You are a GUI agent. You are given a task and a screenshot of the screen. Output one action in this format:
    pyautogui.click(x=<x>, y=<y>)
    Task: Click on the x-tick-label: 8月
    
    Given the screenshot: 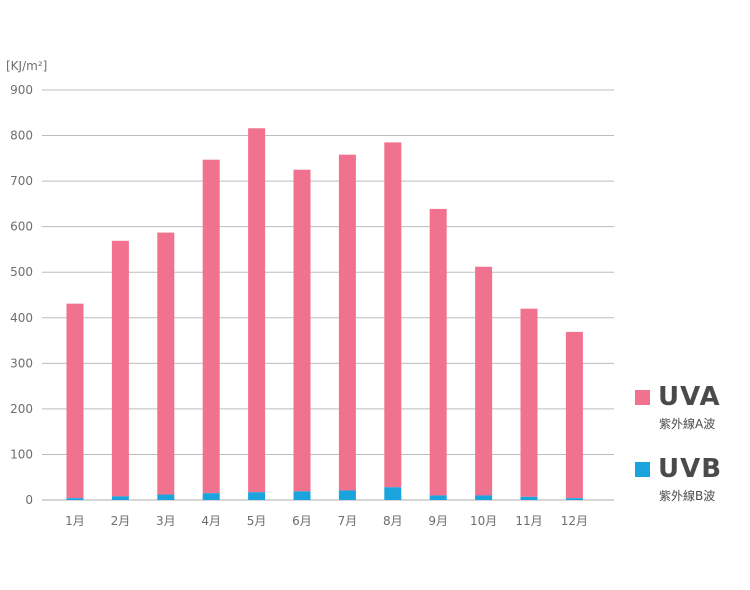 What is the action you would take?
    pyautogui.click(x=393, y=521)
    